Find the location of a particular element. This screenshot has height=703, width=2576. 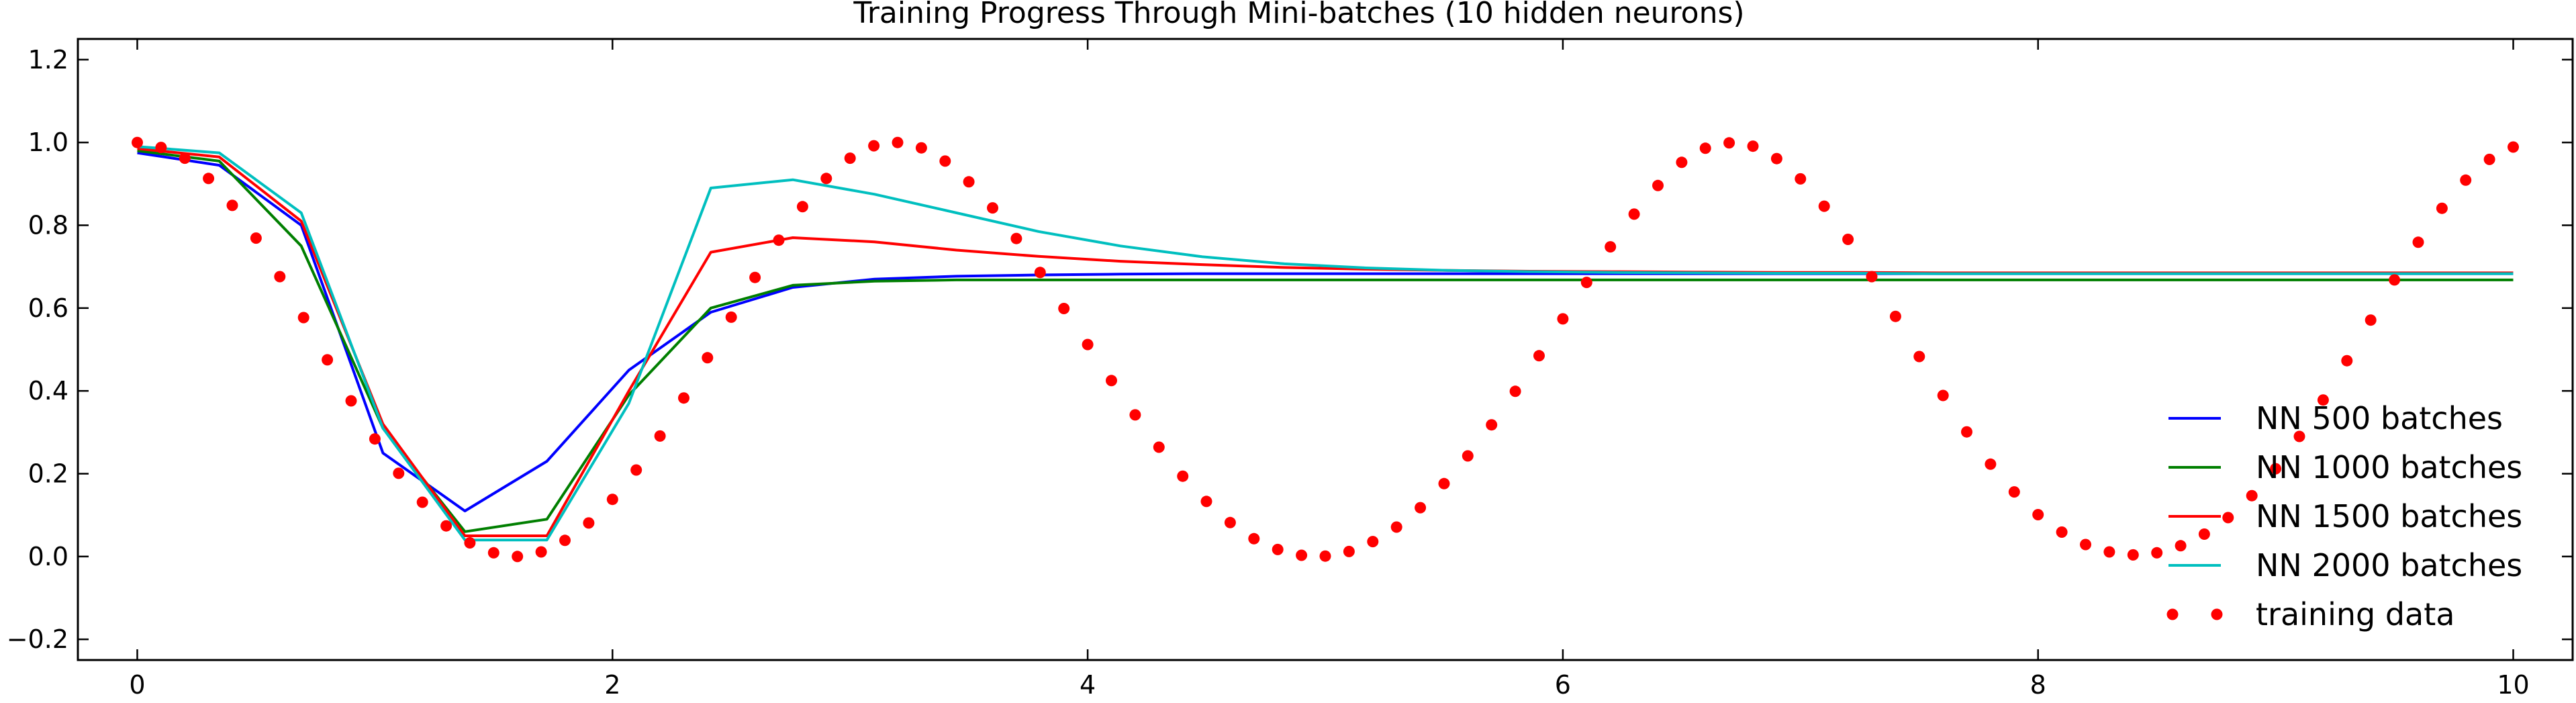

y-tick-label: −0.2 is located at coordinates (37, 639).